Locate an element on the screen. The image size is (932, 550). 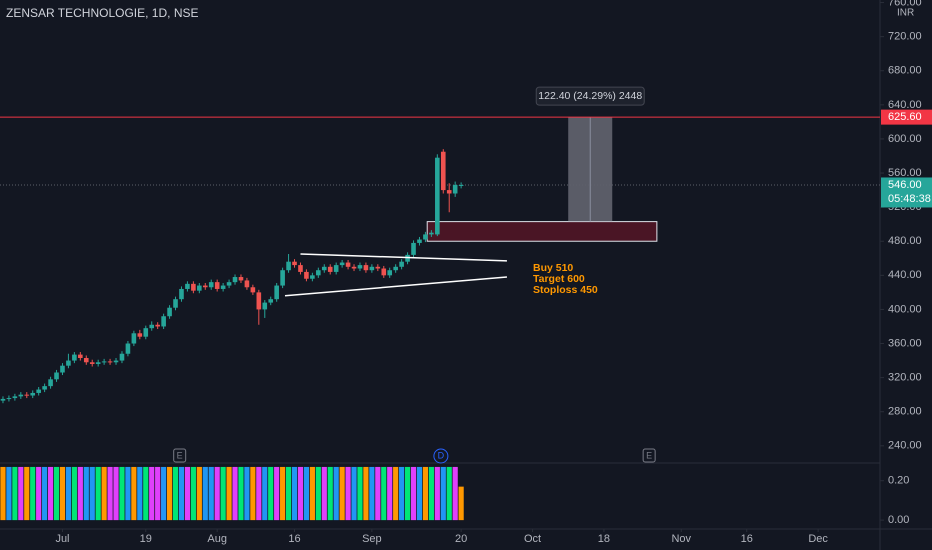
indicator-y-tick-label: 0.20 is located at coordinates (898, 481).